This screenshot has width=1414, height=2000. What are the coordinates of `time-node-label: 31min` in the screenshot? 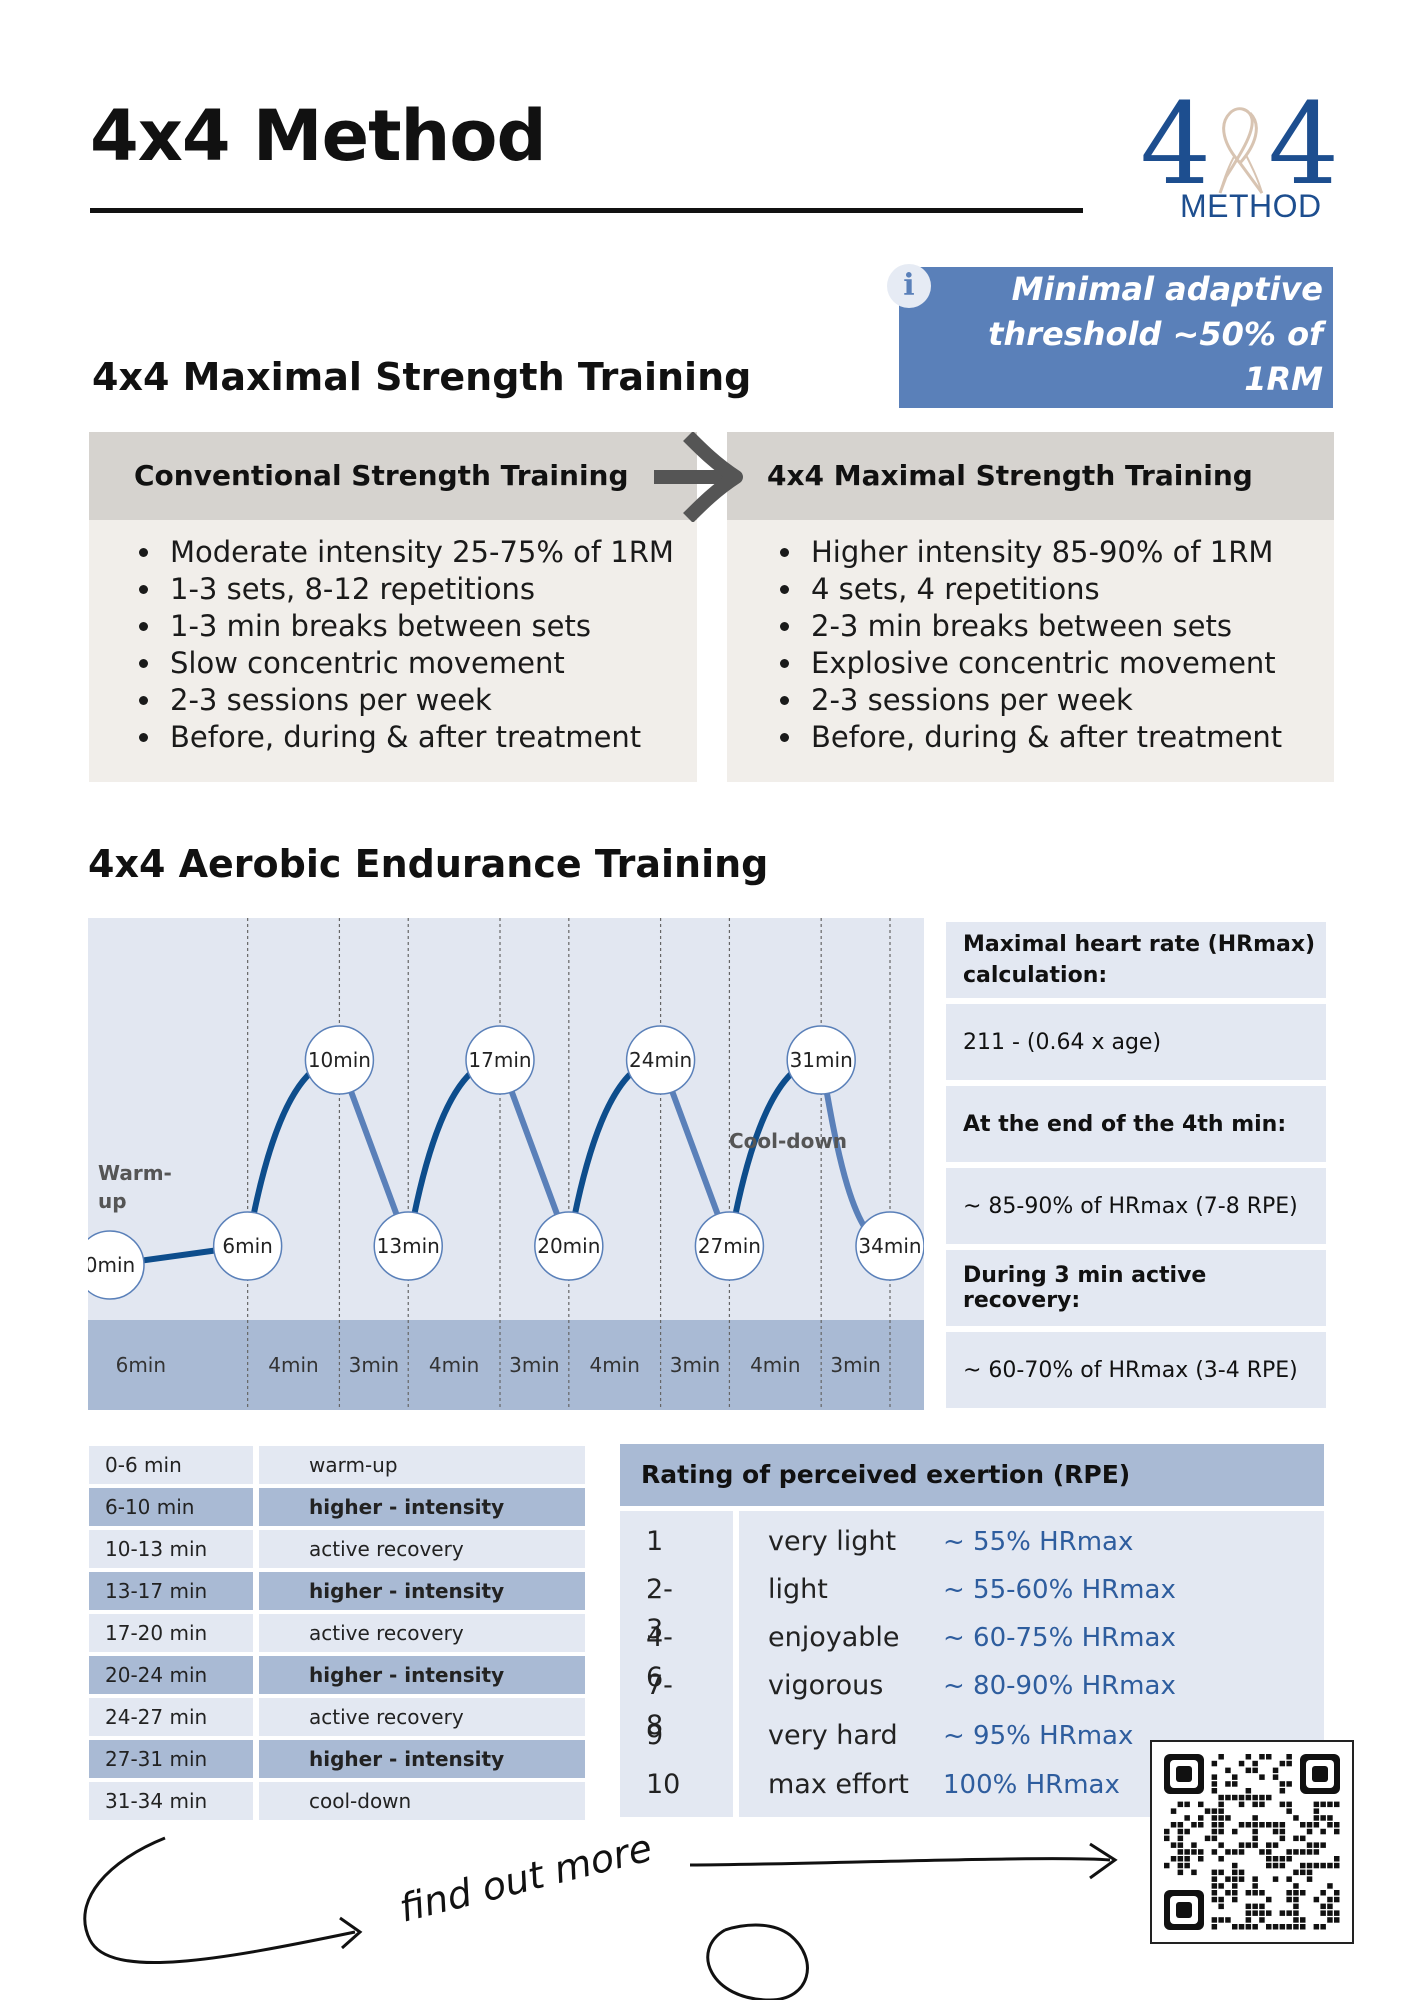 It's located at (821, 1060).